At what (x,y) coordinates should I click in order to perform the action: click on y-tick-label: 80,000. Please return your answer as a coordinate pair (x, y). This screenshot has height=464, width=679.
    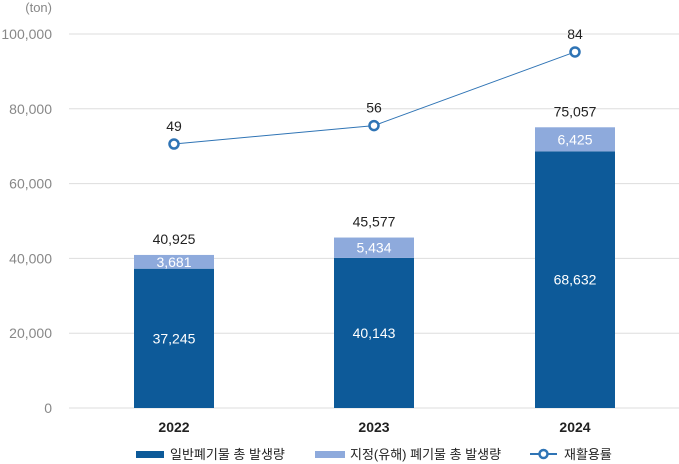
    Looking at the image, I should click on (30, 109).